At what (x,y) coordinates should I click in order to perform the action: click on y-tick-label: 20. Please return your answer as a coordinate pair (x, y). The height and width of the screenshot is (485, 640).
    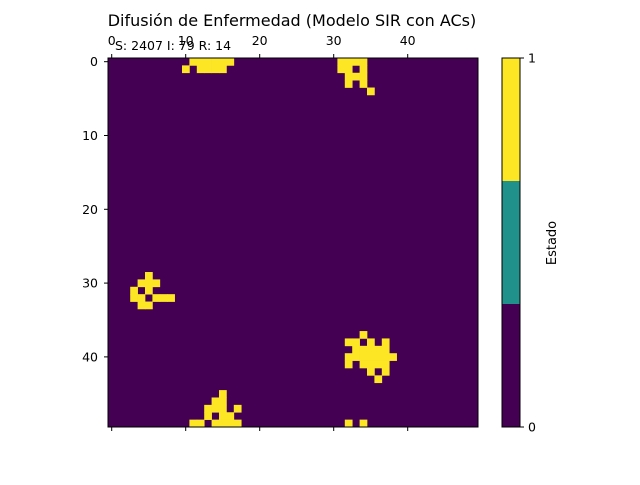
    Looking at the image, I should click on (90, 209).